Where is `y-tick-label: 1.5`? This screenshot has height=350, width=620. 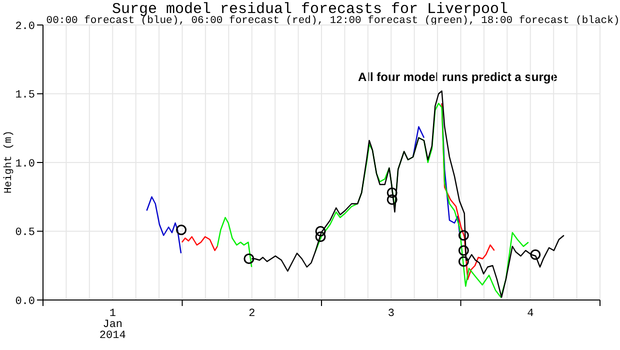 y-tick-label: 1.5 is located at coordinates (25, 96).